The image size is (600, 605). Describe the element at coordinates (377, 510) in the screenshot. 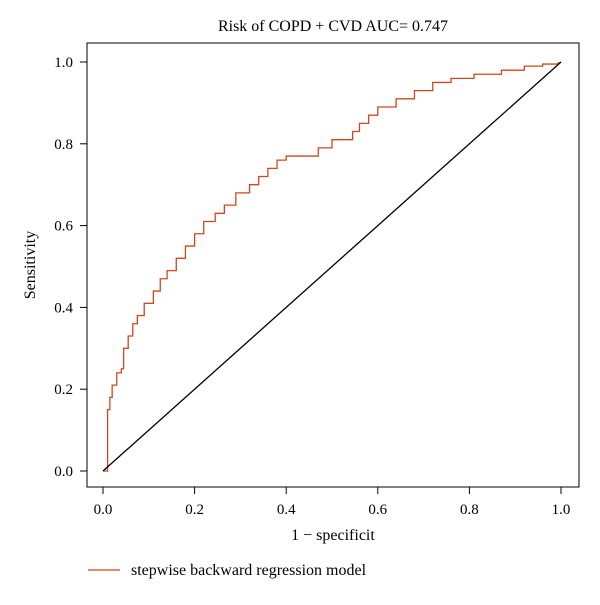

I see `x-tick-label: 0.6` at that location.